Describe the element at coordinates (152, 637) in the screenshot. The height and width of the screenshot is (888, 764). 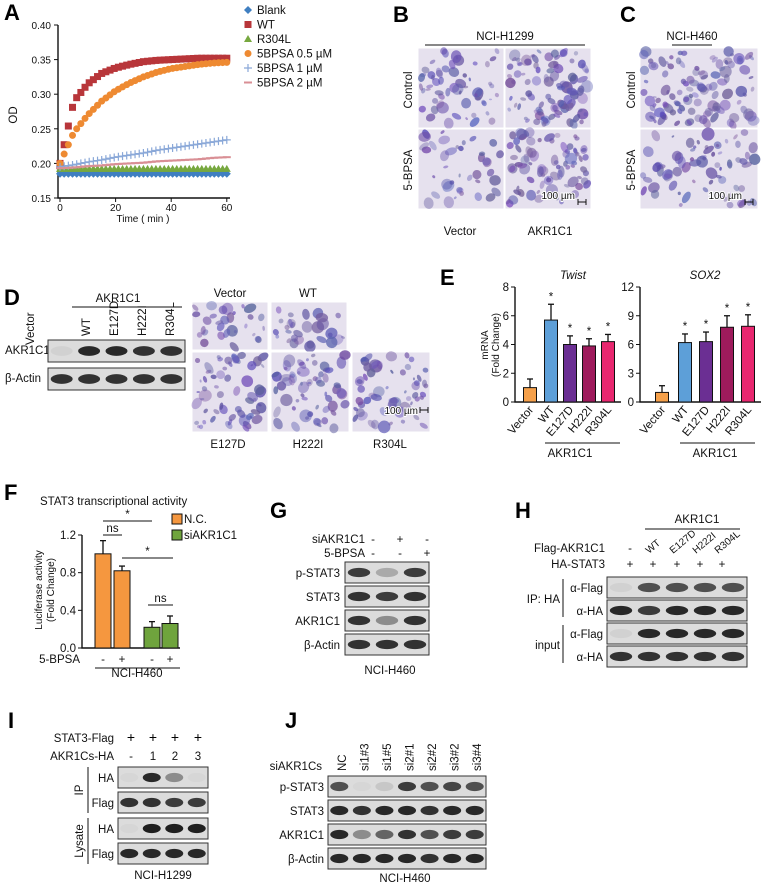
I see `f-bar` at that location.